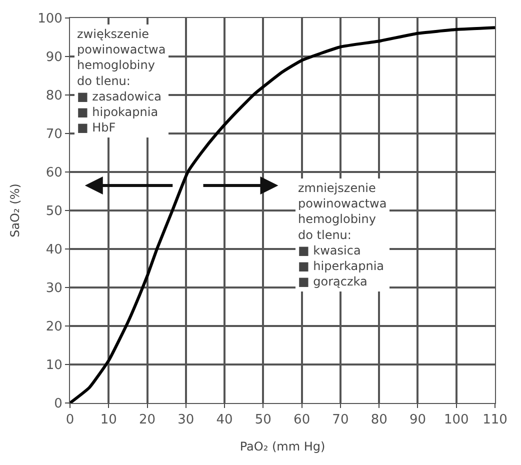 This screenshot has width=521, height=465. I want to click on x-tick-label: 50, so click(263, 420).